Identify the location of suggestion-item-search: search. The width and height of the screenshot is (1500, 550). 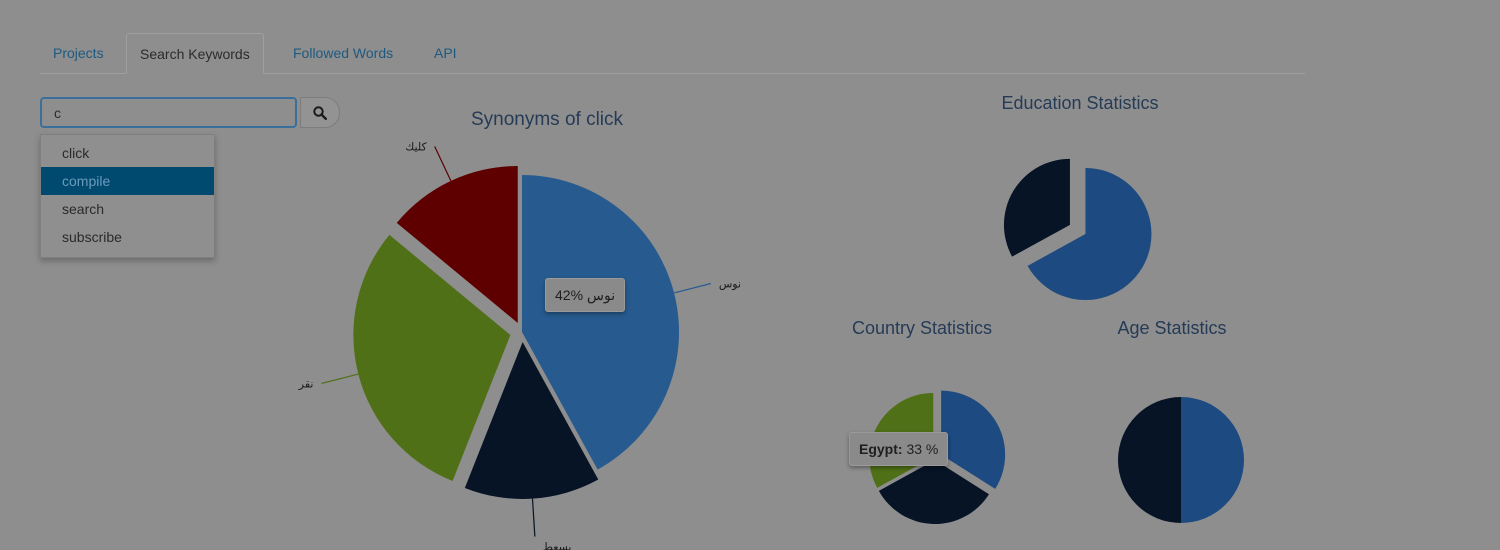
(83, 209).